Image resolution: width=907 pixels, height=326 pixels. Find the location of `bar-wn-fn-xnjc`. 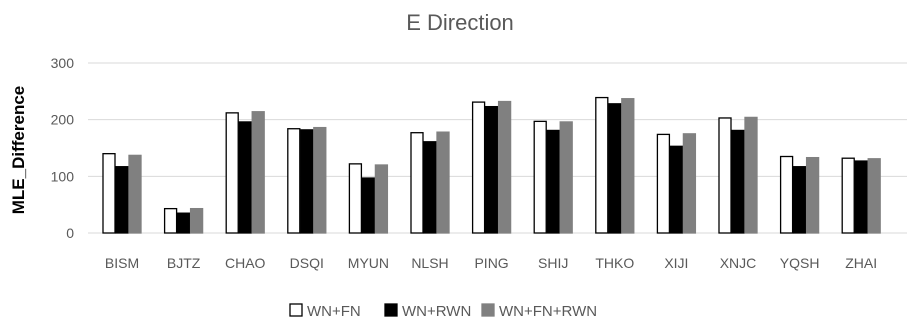

bar-wn-fn-xnjc is located at coordinates (725, 175).